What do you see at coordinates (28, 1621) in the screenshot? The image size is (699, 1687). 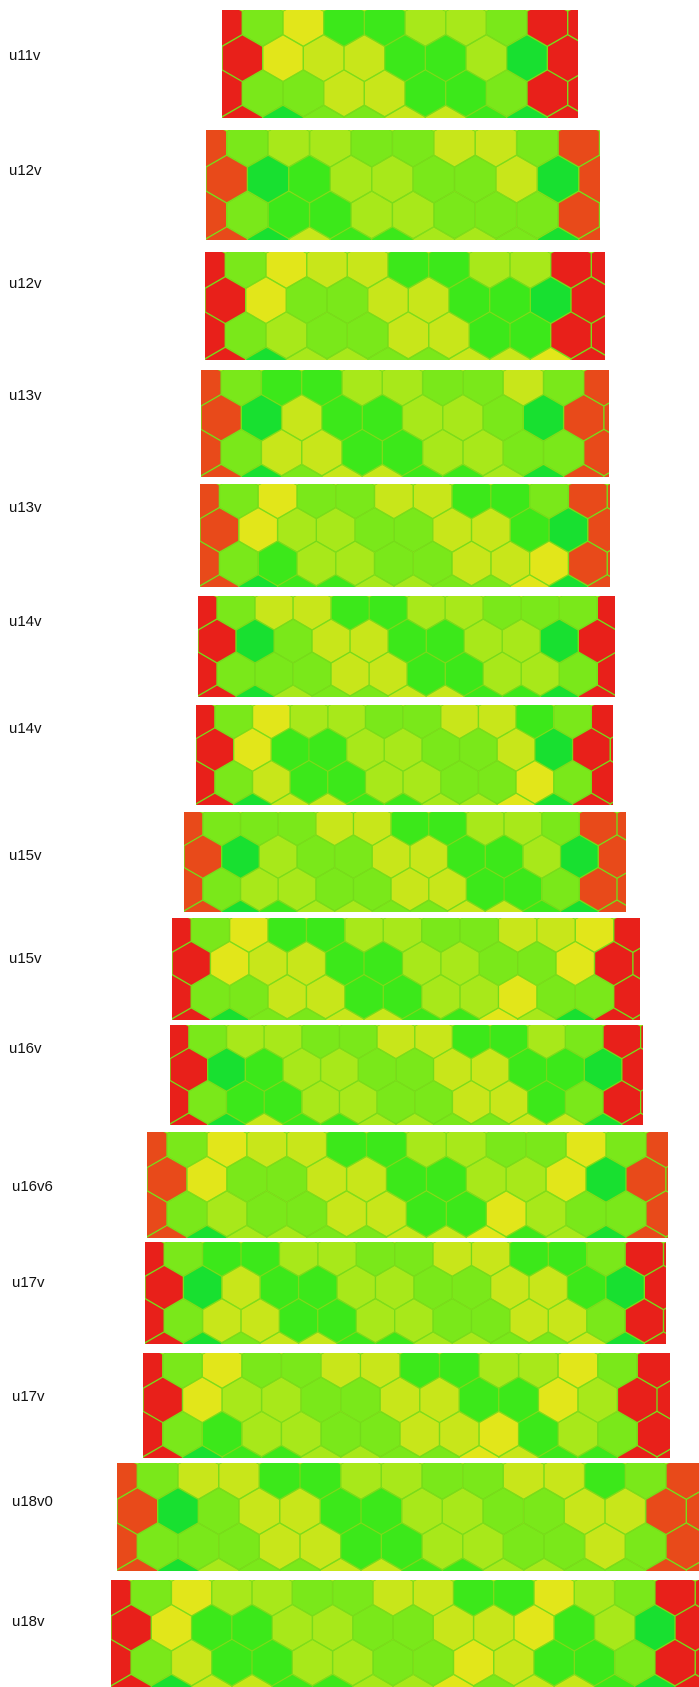 I see `row-label: u18v` at bounding box center [28, 1621].